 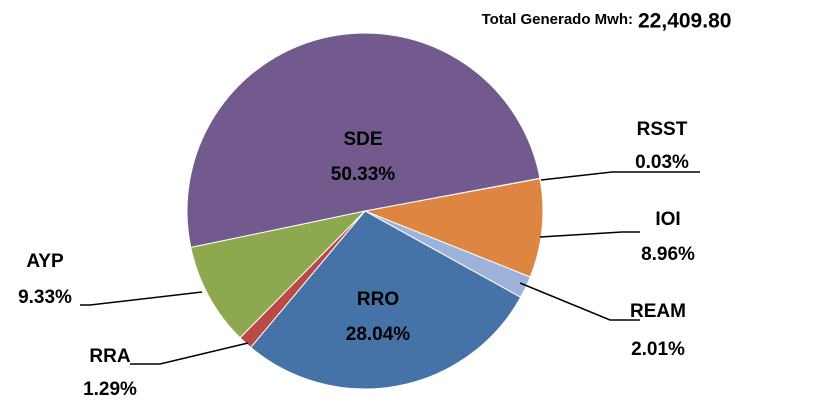 What do you see at coordinates (662, 162) in the screenshot?
I see `slice-percent: 0.03%` at bounding box center [662, 162].